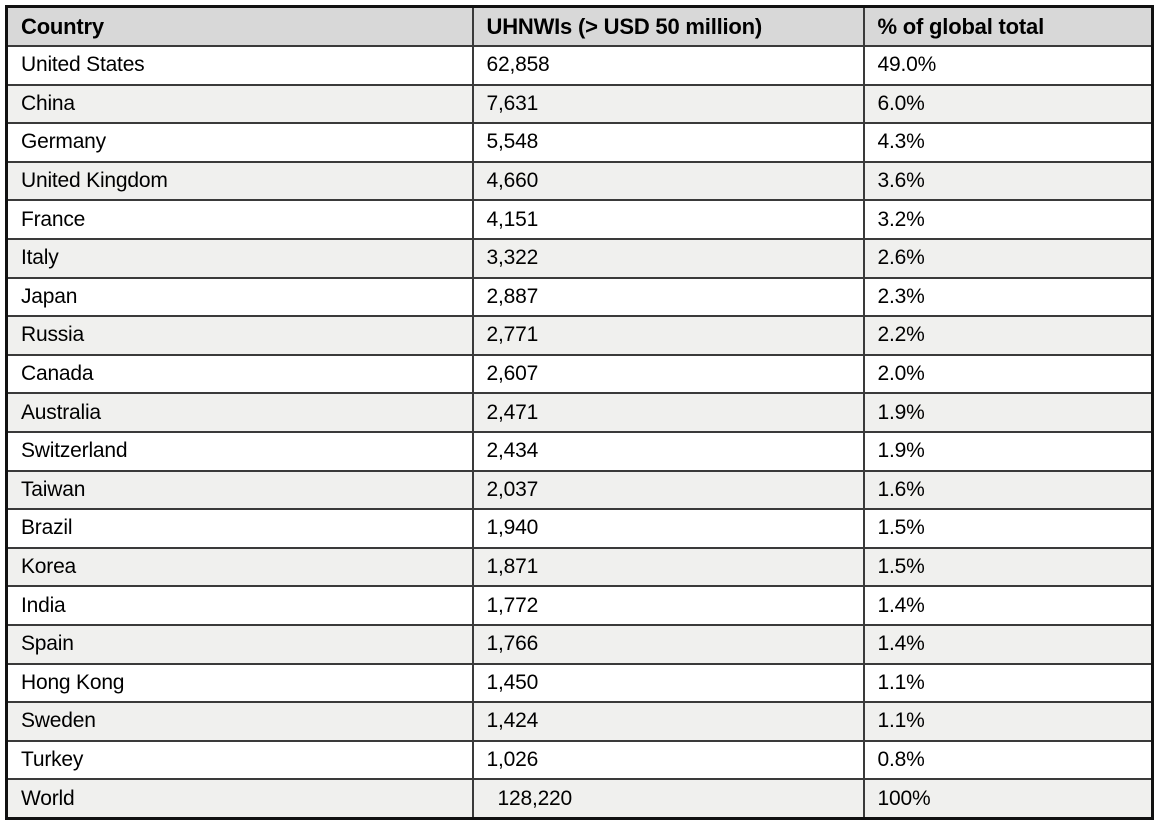 The image size is (1157, 820). I want to click on table-row: India 1,772 1.4%, so click(579, 605).